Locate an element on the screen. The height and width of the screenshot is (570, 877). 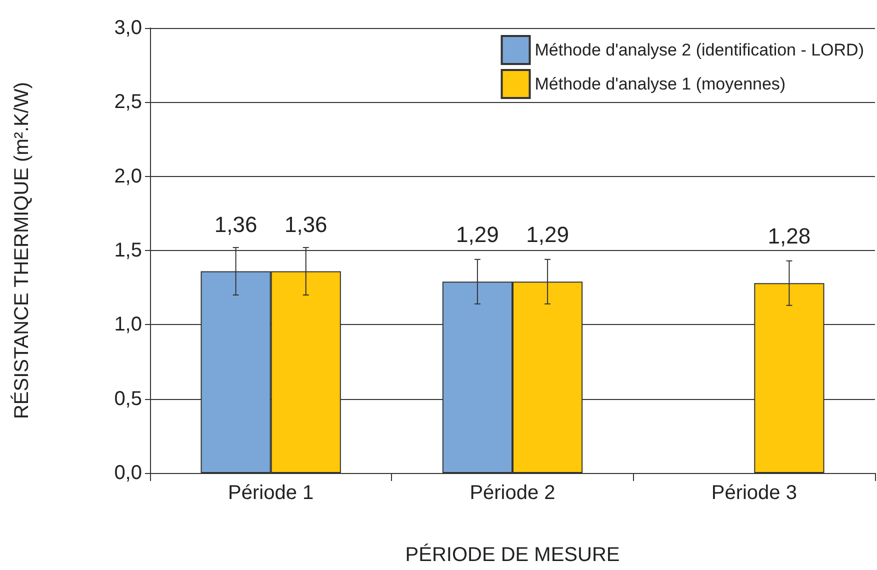
x-axis-title: PÉRIODE DE MESURE is located at coordinates (512, 554).